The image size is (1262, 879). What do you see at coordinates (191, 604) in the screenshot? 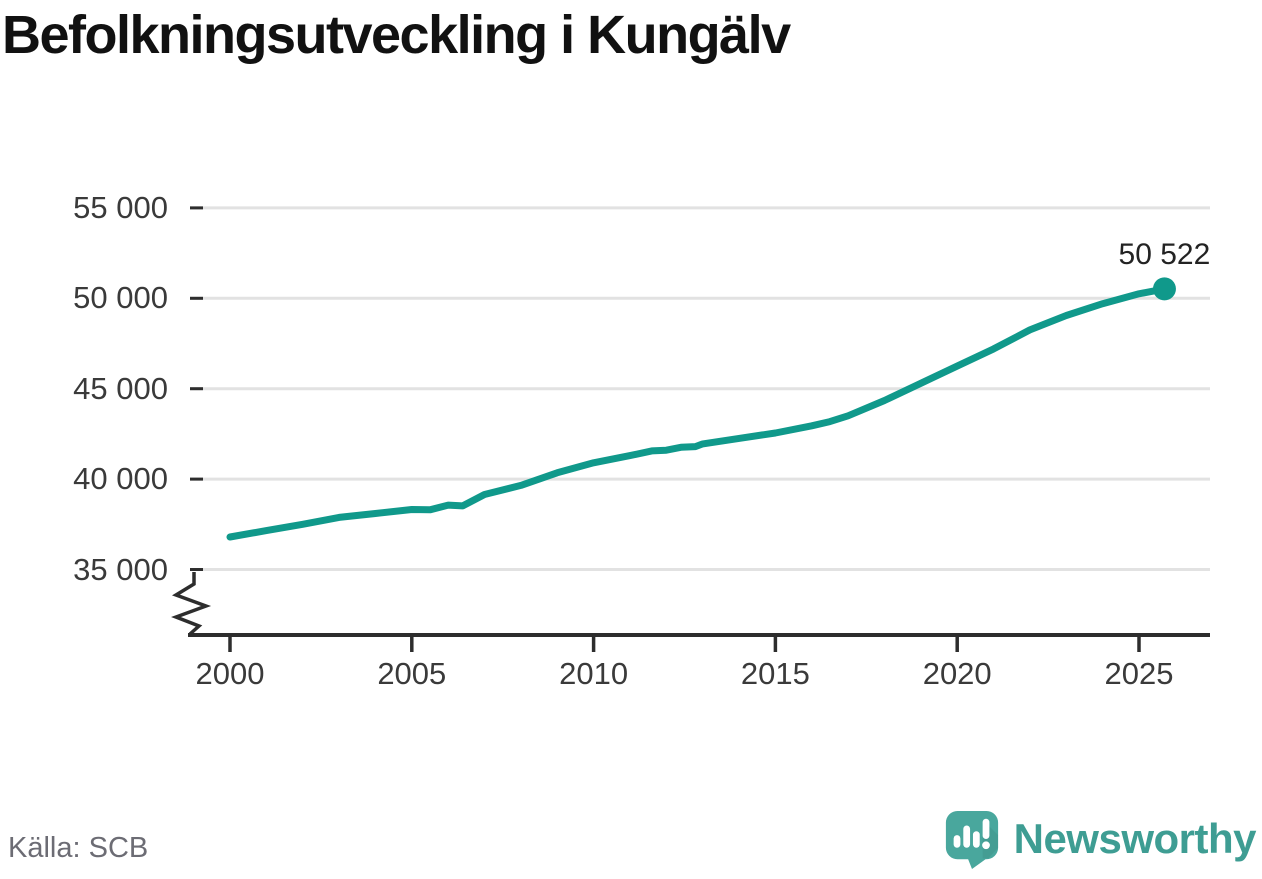
I see `y-axis-break-icon` at bounding box center [191, 604].